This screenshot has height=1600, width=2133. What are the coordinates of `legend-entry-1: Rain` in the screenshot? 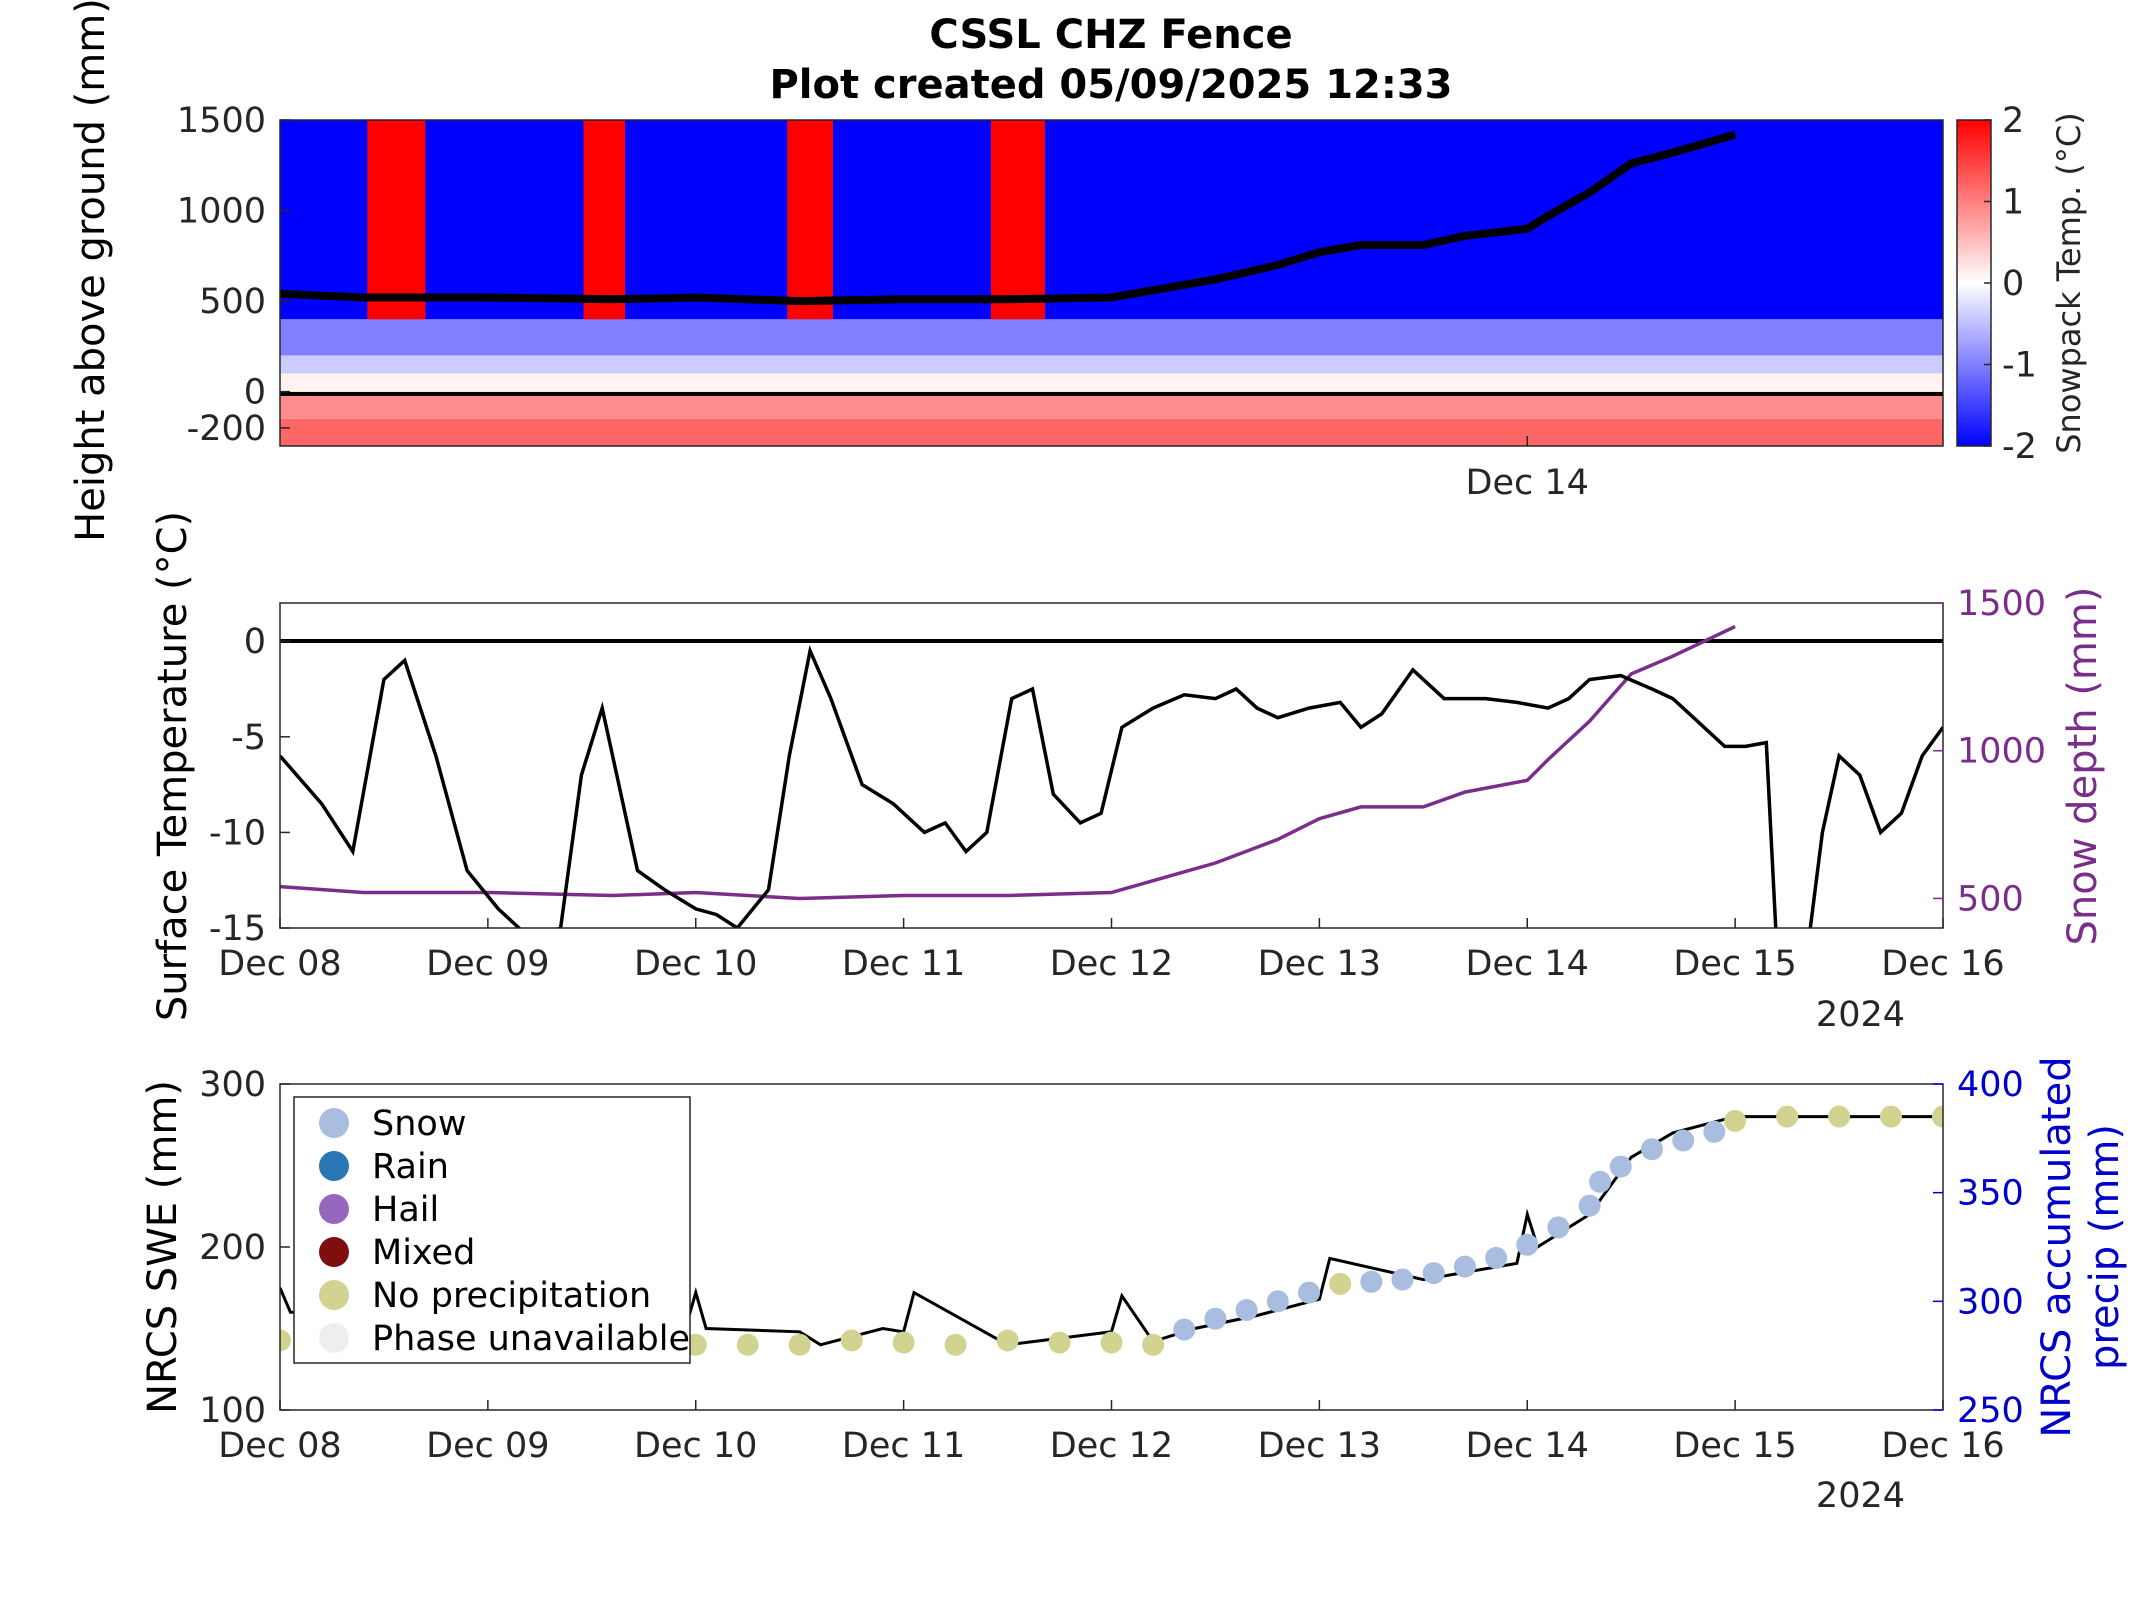 It's located at (410, 1167).